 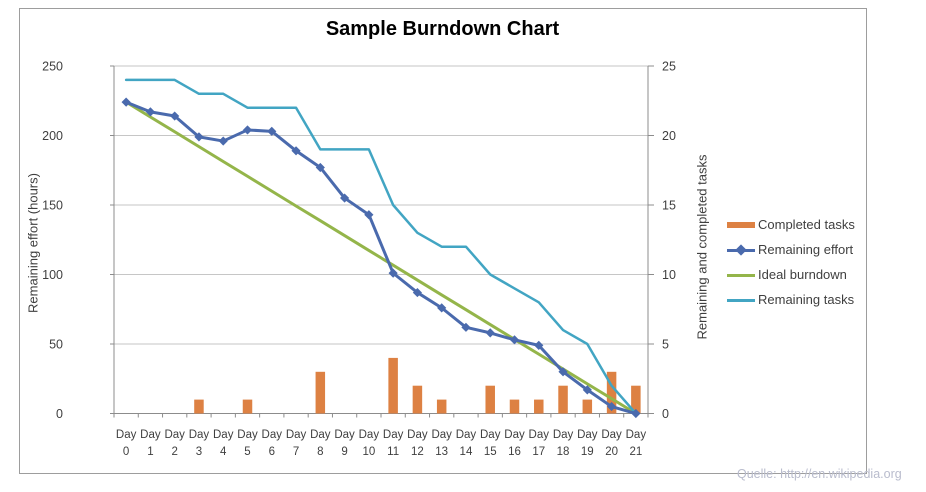 What do you see at coordinates (150, 452) in the screenshot?
I see `day-label-number: 1` at bounding box center [150, 452].